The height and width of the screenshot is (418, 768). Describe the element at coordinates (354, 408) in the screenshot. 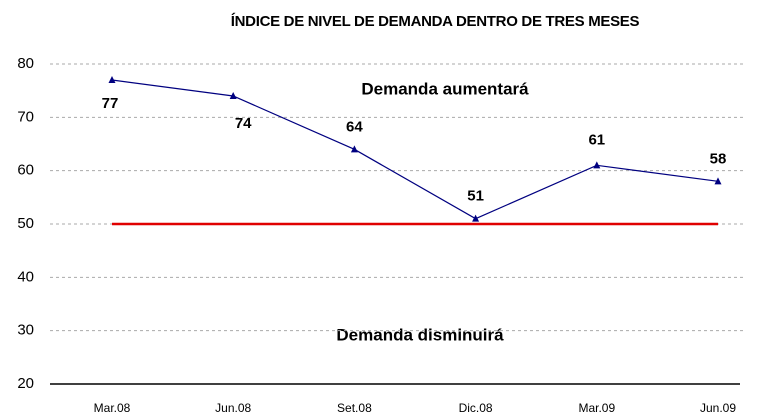

I see `x-tick-label: Set.08` at that location.